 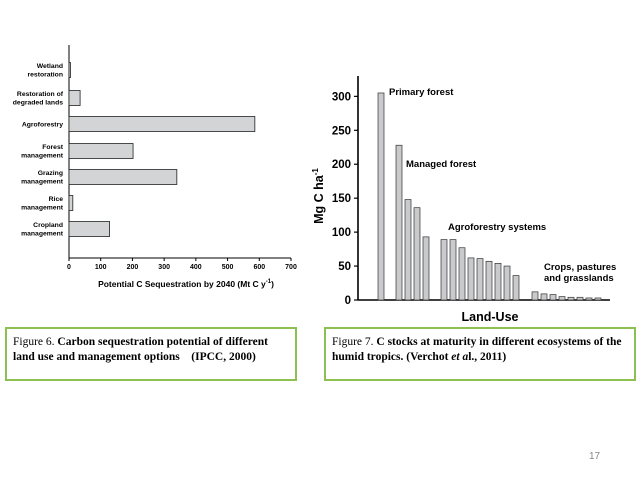 What do you see at coordinates (490, 317) in the screenshot?
I see `chart2-x-axis-label: Land-Use` at bounding box center [490, 317].